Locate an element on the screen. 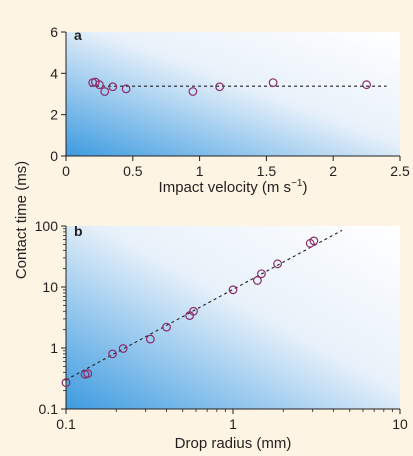  panel-b-x-tick-label: 1 is located at coordinates (233, 424).